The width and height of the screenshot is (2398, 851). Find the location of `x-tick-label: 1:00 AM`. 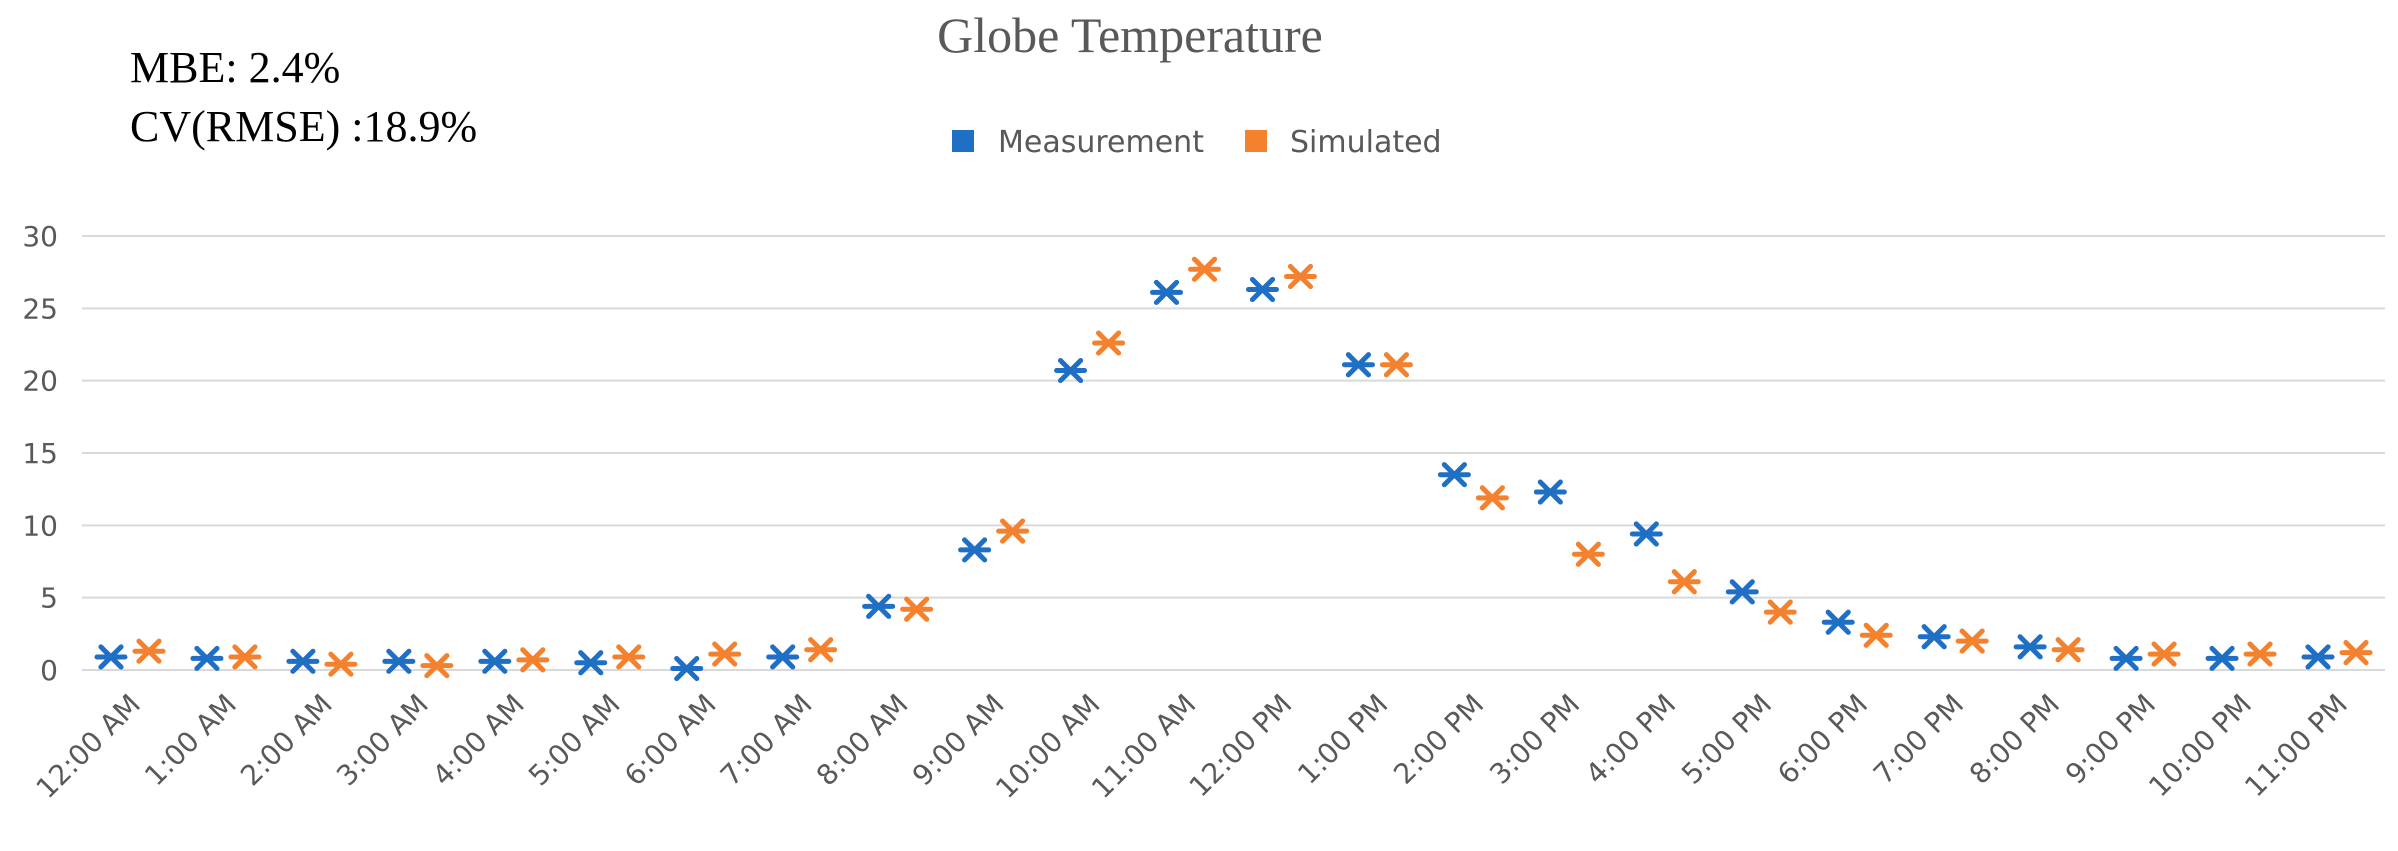

x-tick-label: 1:00 AM is located at coordinates (190, 740).